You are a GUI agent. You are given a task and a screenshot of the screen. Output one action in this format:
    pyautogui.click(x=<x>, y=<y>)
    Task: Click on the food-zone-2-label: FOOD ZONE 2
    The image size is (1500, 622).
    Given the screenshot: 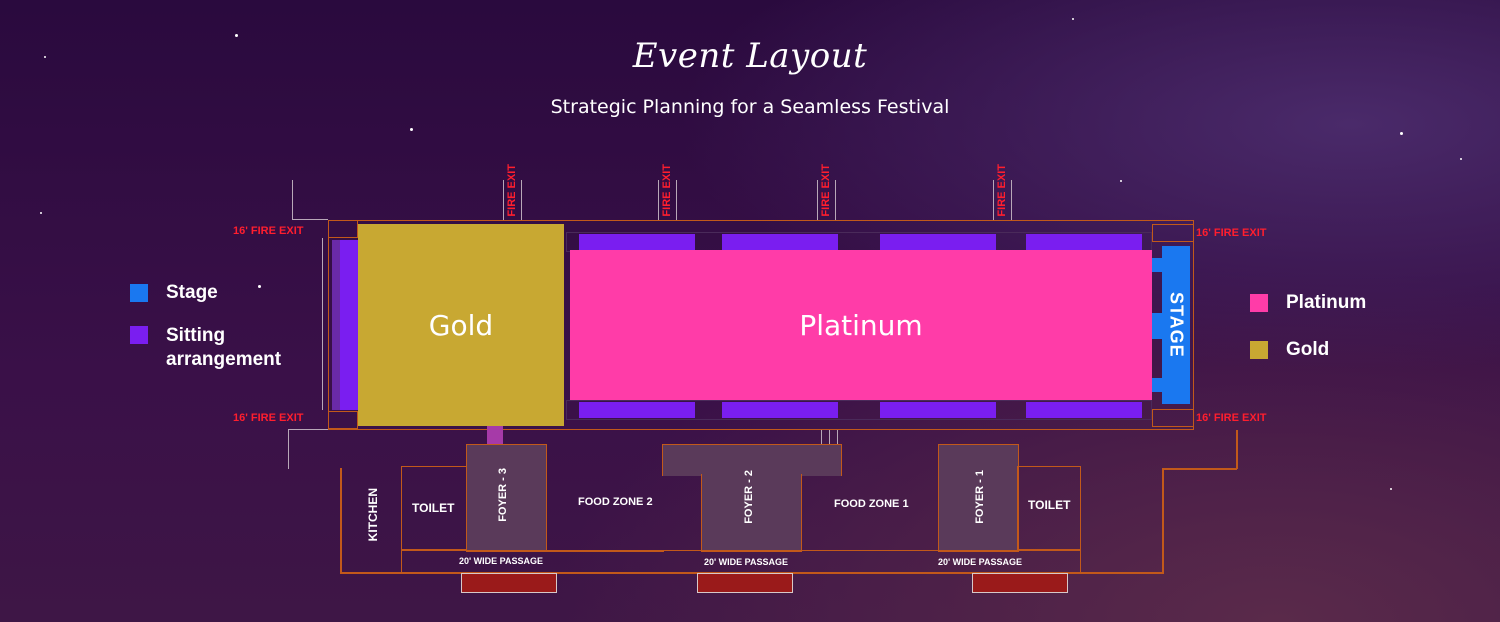 What is the action you would take?
    pyautogui.click(x=615, y=502)
    